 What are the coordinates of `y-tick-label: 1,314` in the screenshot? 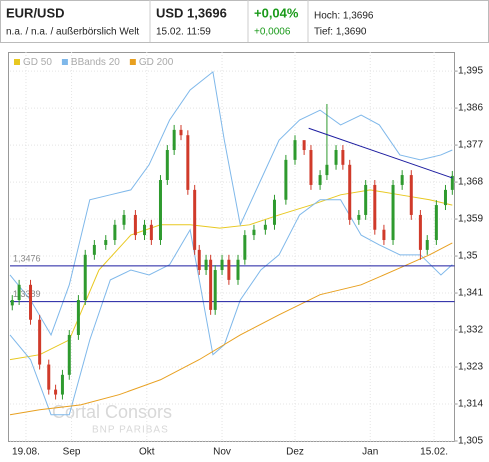 It's located at (470, 404).